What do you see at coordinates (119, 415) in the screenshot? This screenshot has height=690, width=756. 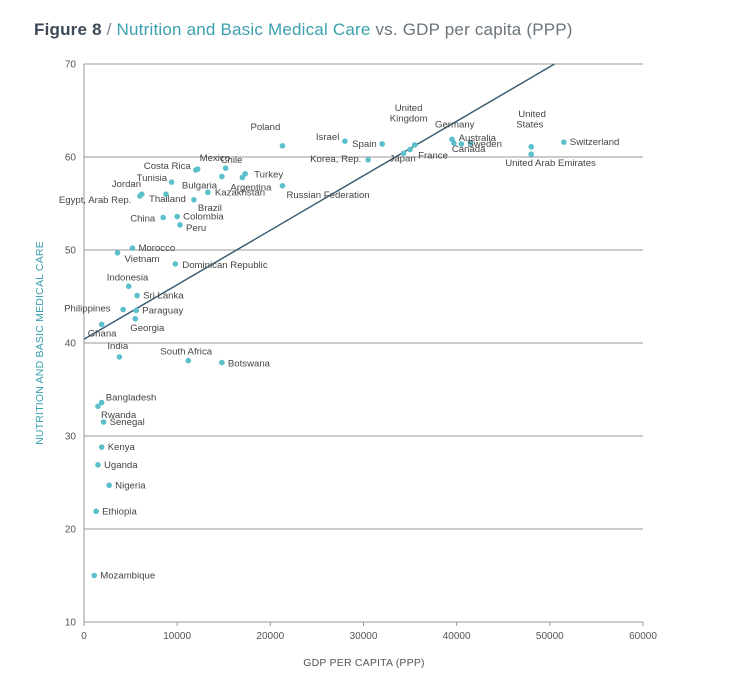 I see `point-label-rwanda: Rwanda` at bounding box center [119, 415].